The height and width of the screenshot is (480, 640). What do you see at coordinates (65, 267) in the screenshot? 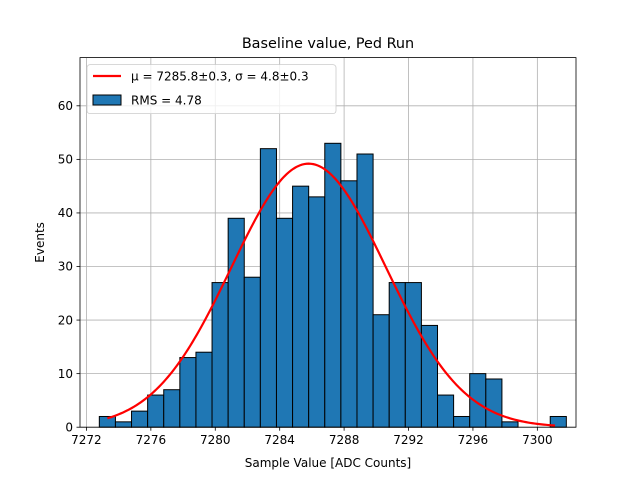
I see `y-tick-label: 30` at bounding box center [65, 267].